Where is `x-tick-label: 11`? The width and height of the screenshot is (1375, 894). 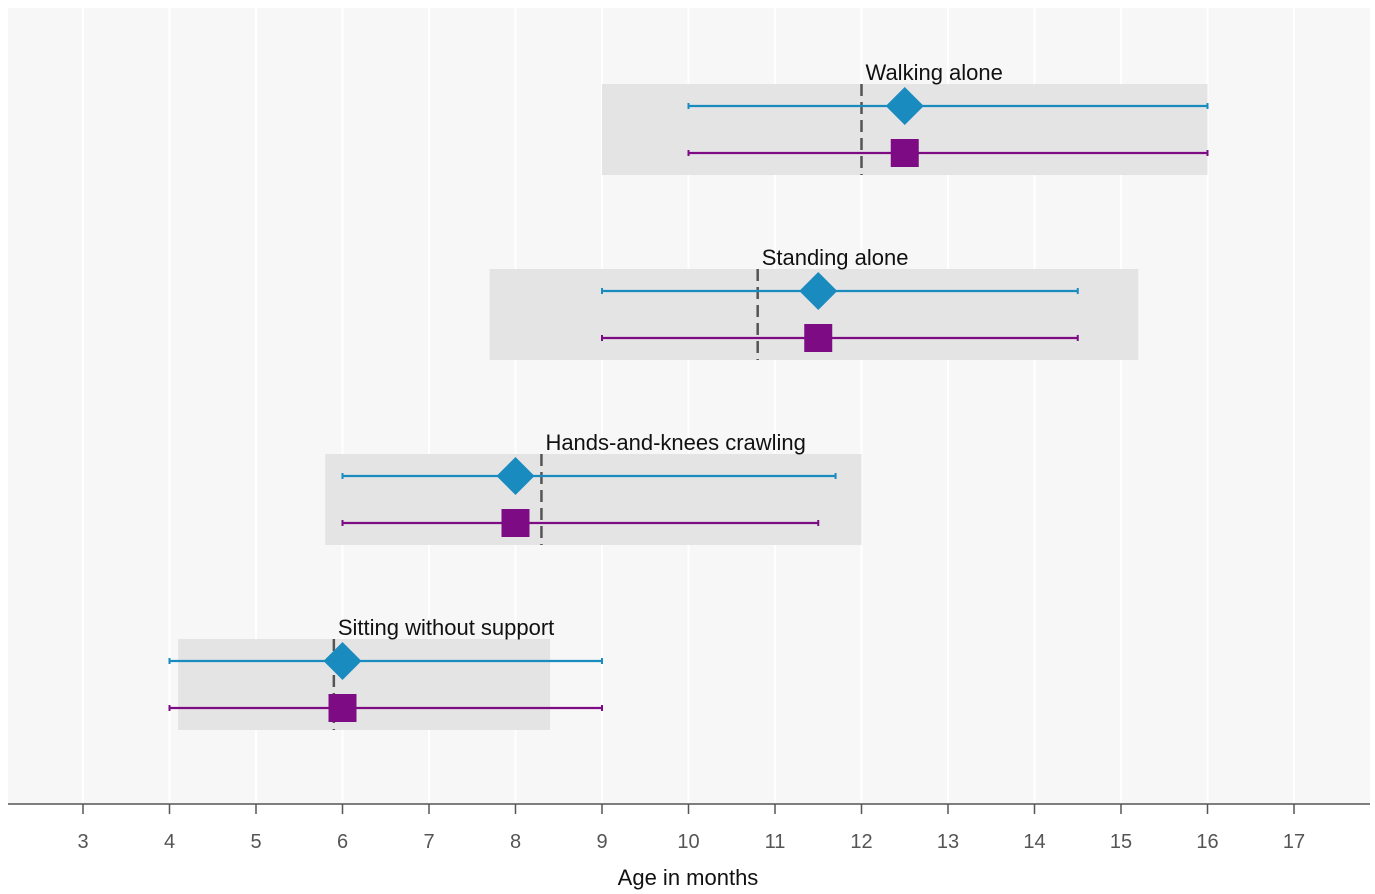 x-tick-label: 11 is located at coordinates (775, 842).